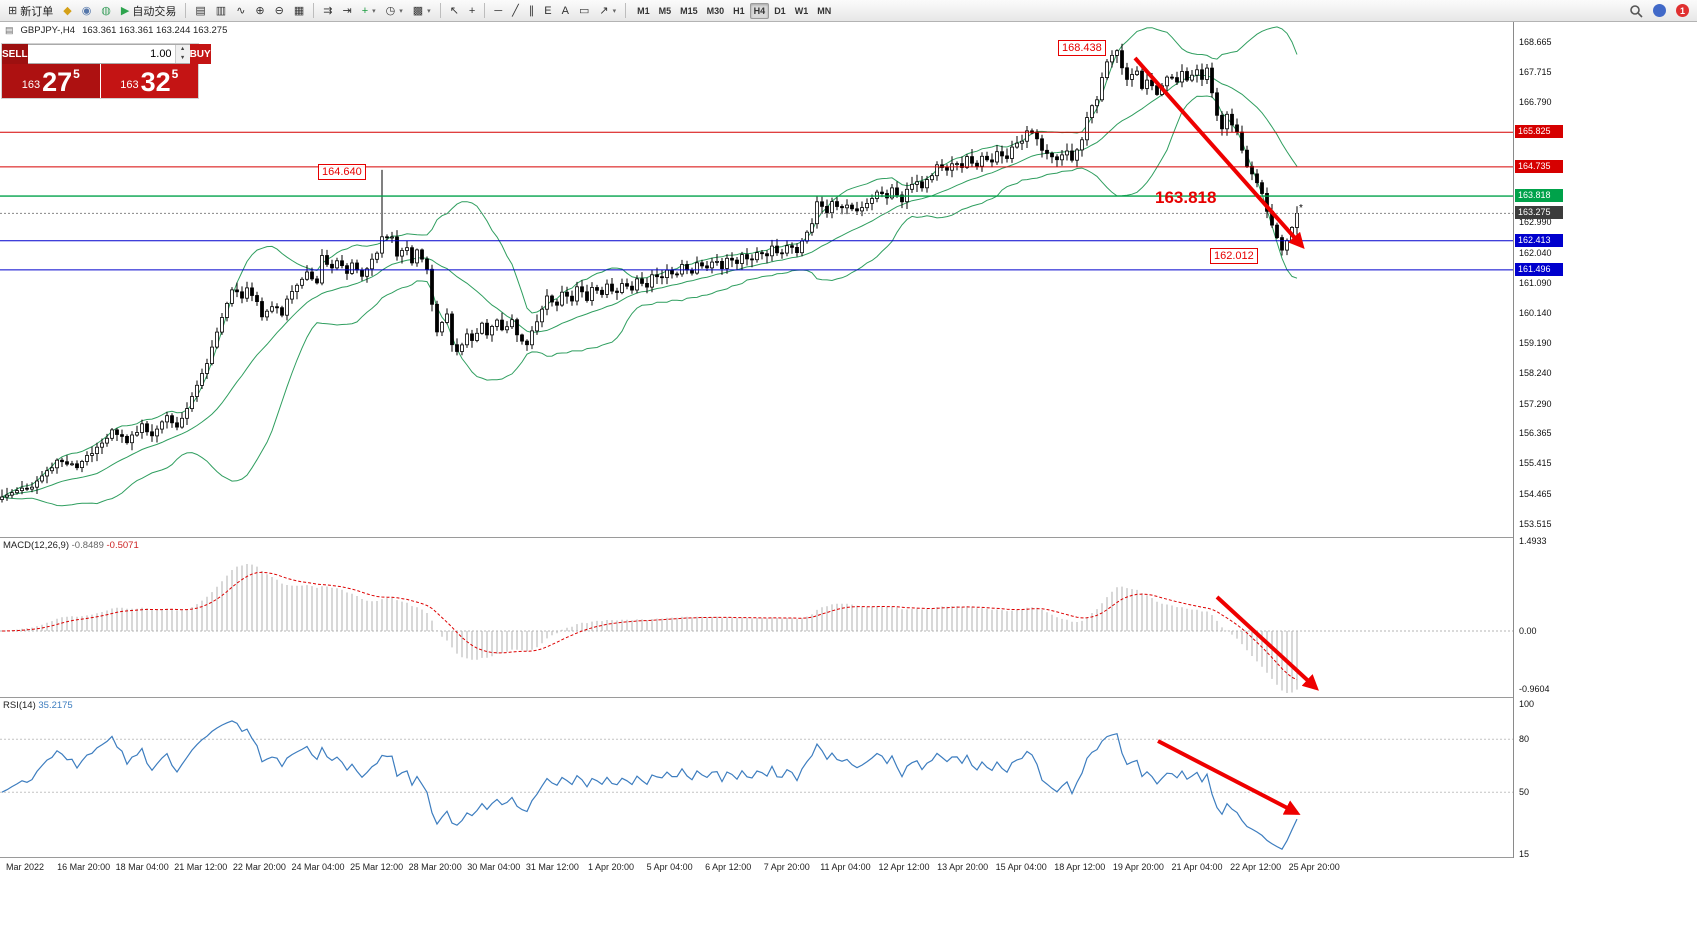  What do you see at coordinates (394, 10) in the screenshot?
I see `period-icon: ◷ ▾` at bounding box center [394, 10].